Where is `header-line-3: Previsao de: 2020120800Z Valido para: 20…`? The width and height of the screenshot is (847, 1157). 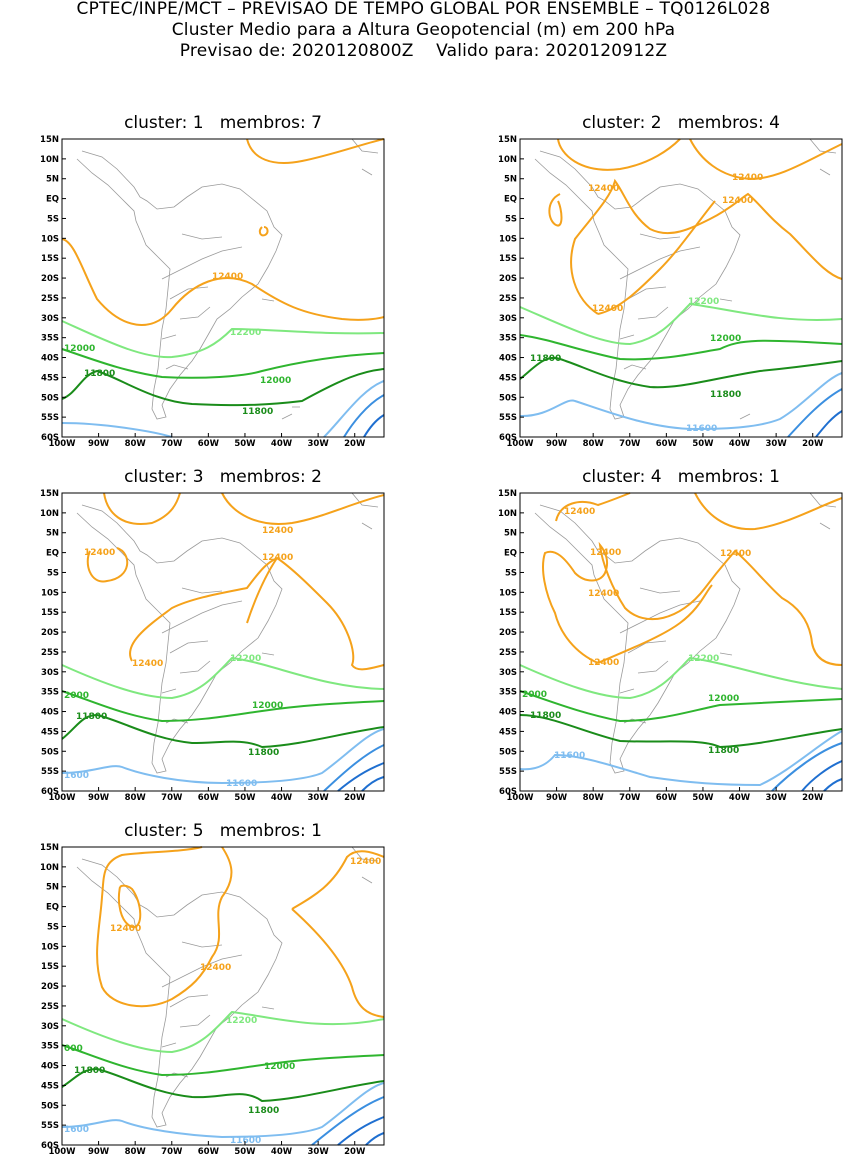
header-line-3: Previsao de: 2020120800Z Valido para: 20… is located at coordinates (423, 51).